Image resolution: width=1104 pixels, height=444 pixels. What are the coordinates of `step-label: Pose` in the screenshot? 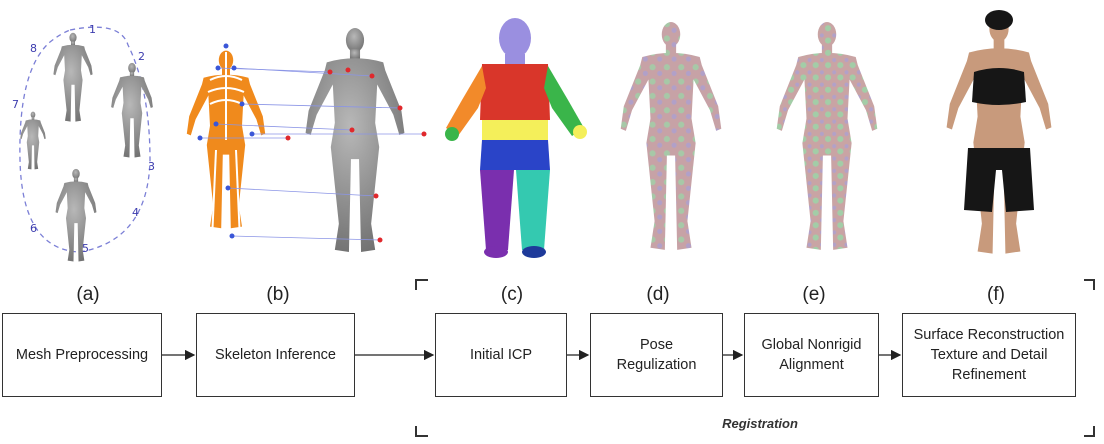 It's located at (656, 345).